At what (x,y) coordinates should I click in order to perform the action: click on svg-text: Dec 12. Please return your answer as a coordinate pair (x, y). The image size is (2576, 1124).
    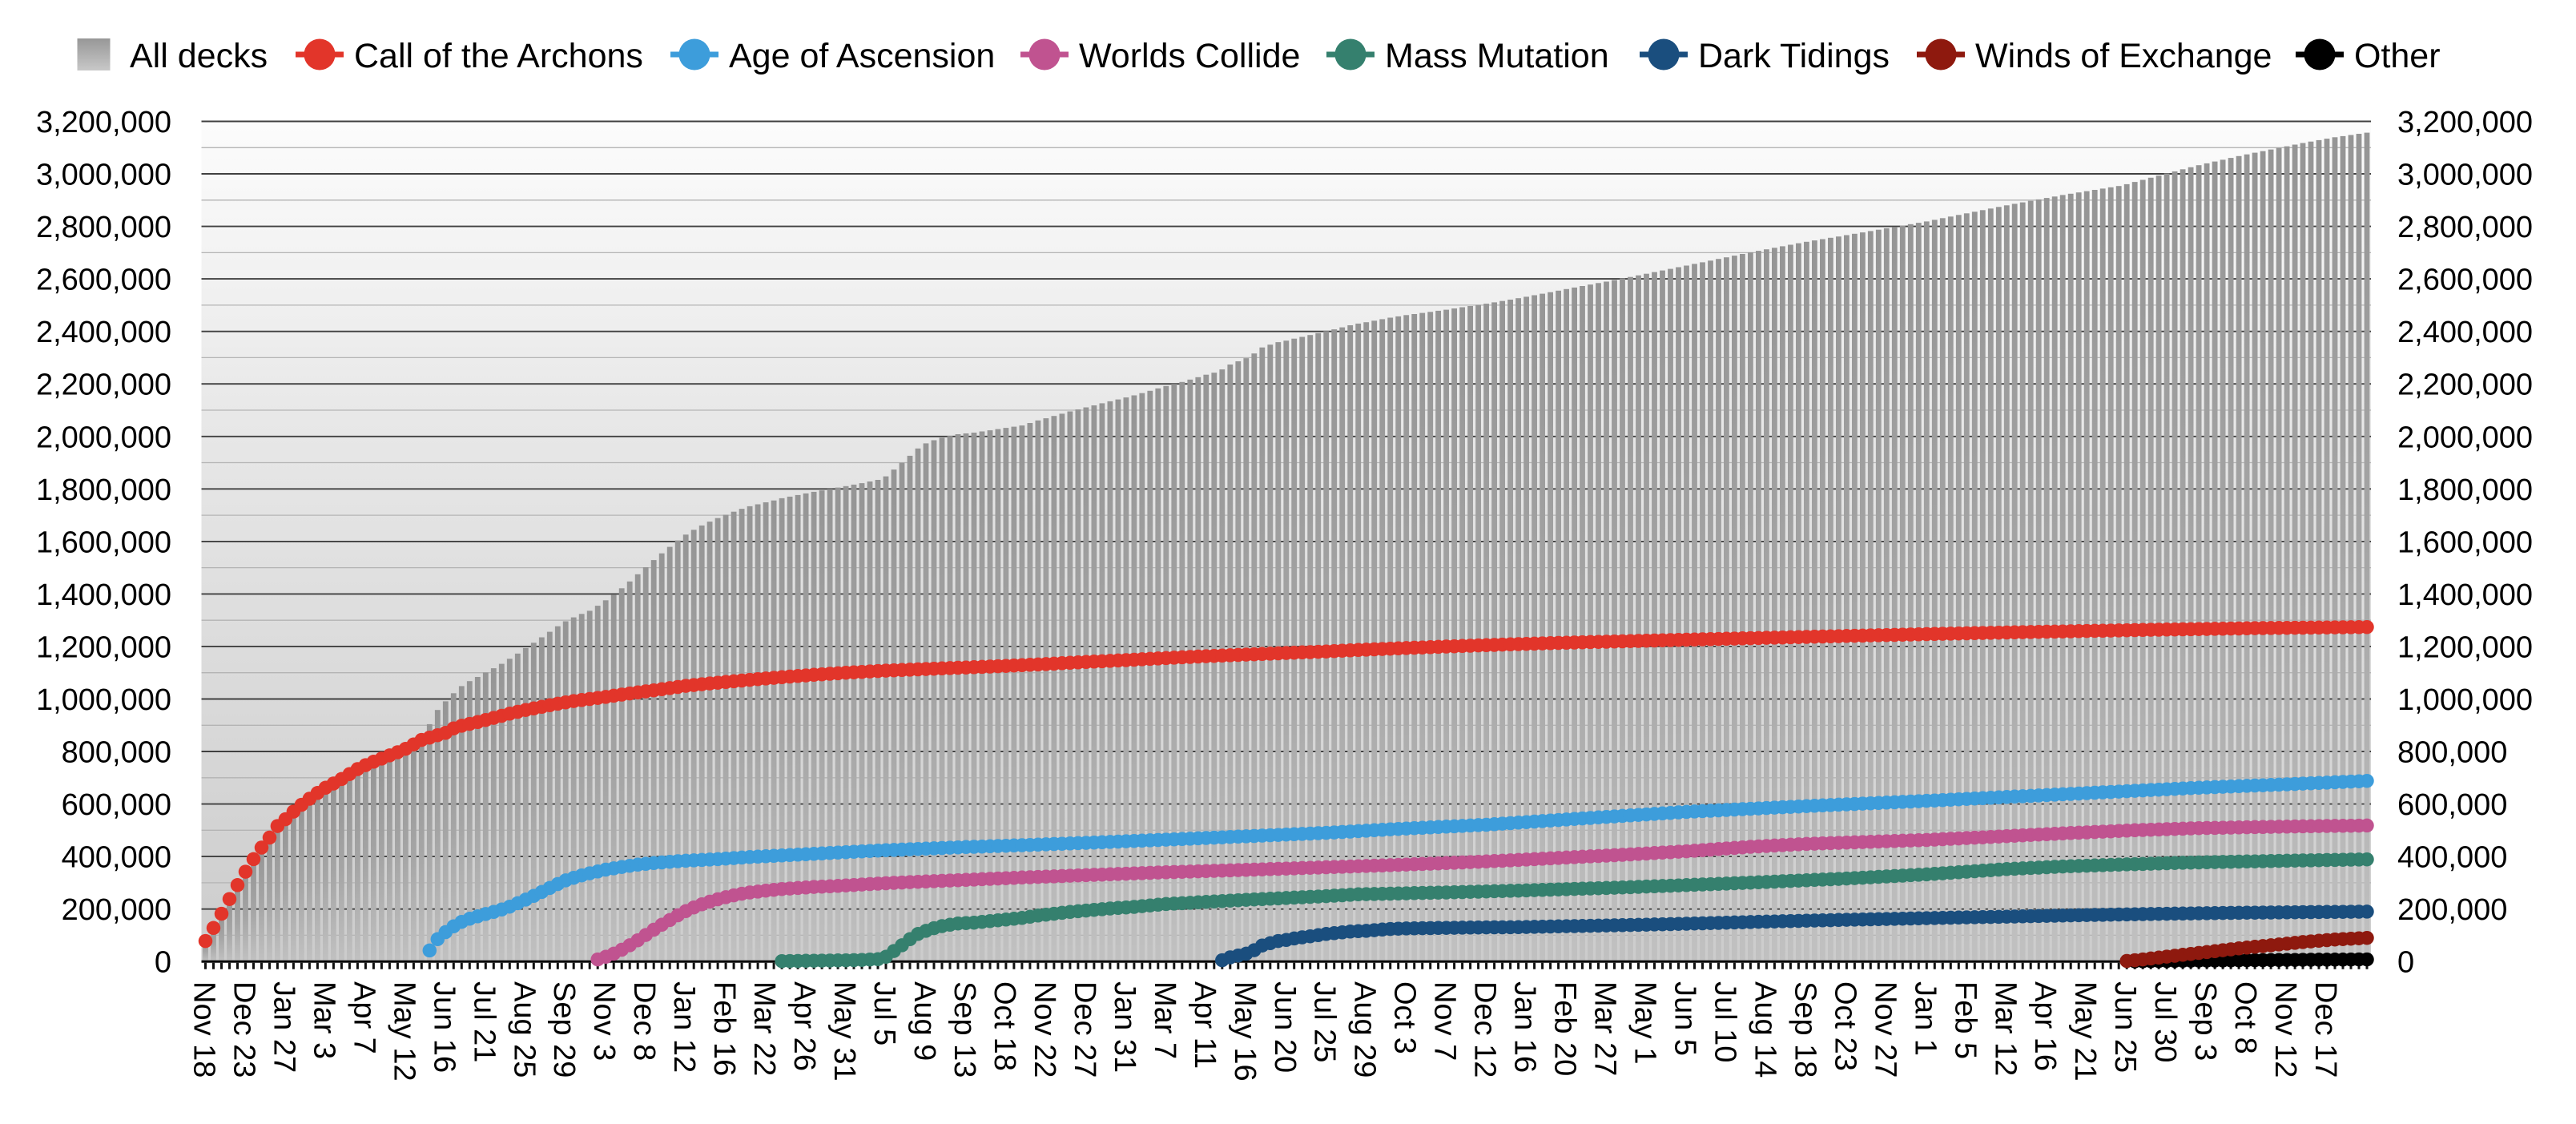
    Looking at the image, I should click on (1485, 1029).